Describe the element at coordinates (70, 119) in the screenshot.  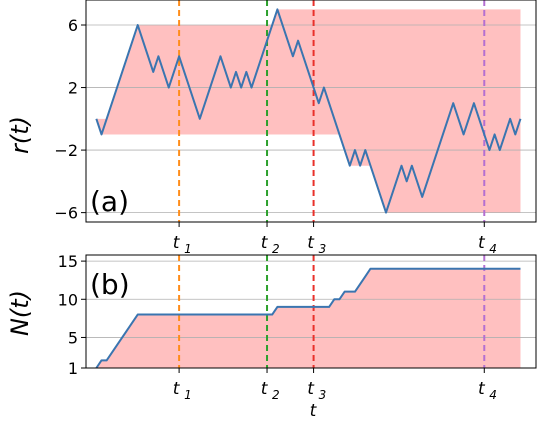
I see `panel-a-y-ticks: −6 −2 2 6` at that location.